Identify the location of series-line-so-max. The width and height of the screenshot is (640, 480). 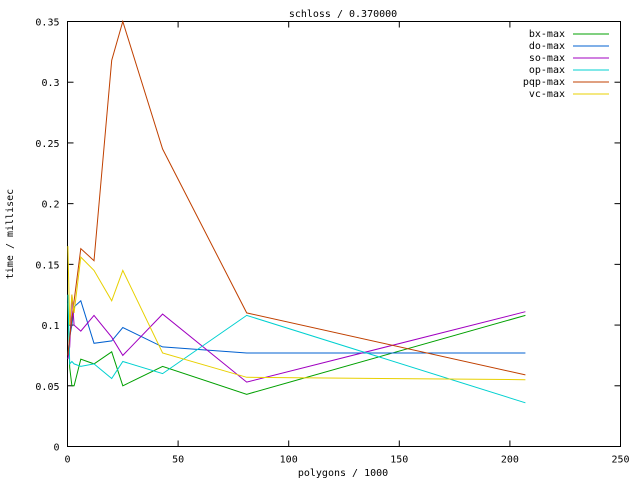
(296, 338).